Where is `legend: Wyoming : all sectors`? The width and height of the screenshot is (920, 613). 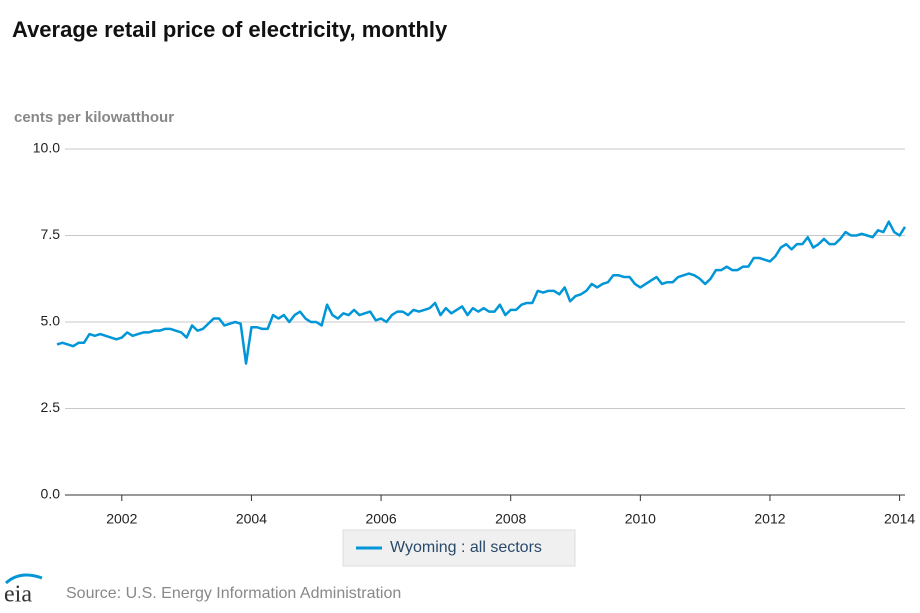 legend: Wyoming : all sectors is located at coordinates (459, 548).